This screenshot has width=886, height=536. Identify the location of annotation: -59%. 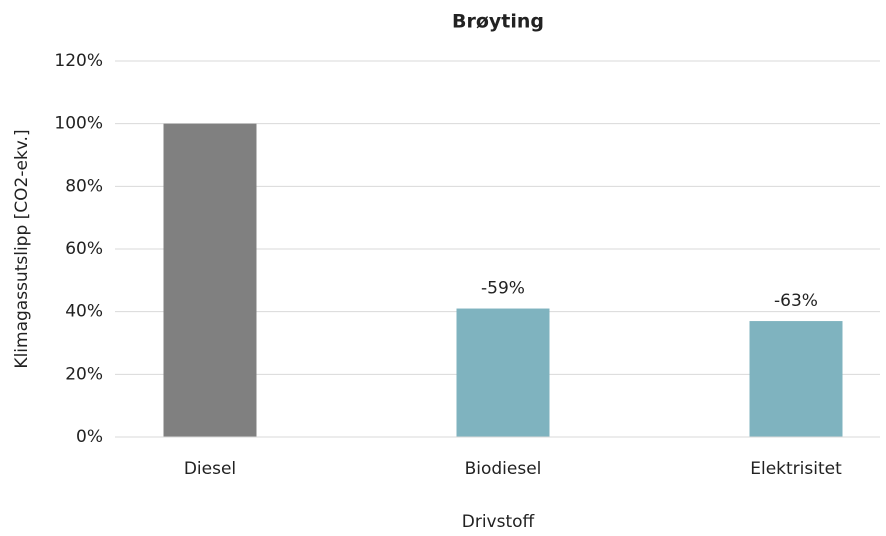
(503, 289).